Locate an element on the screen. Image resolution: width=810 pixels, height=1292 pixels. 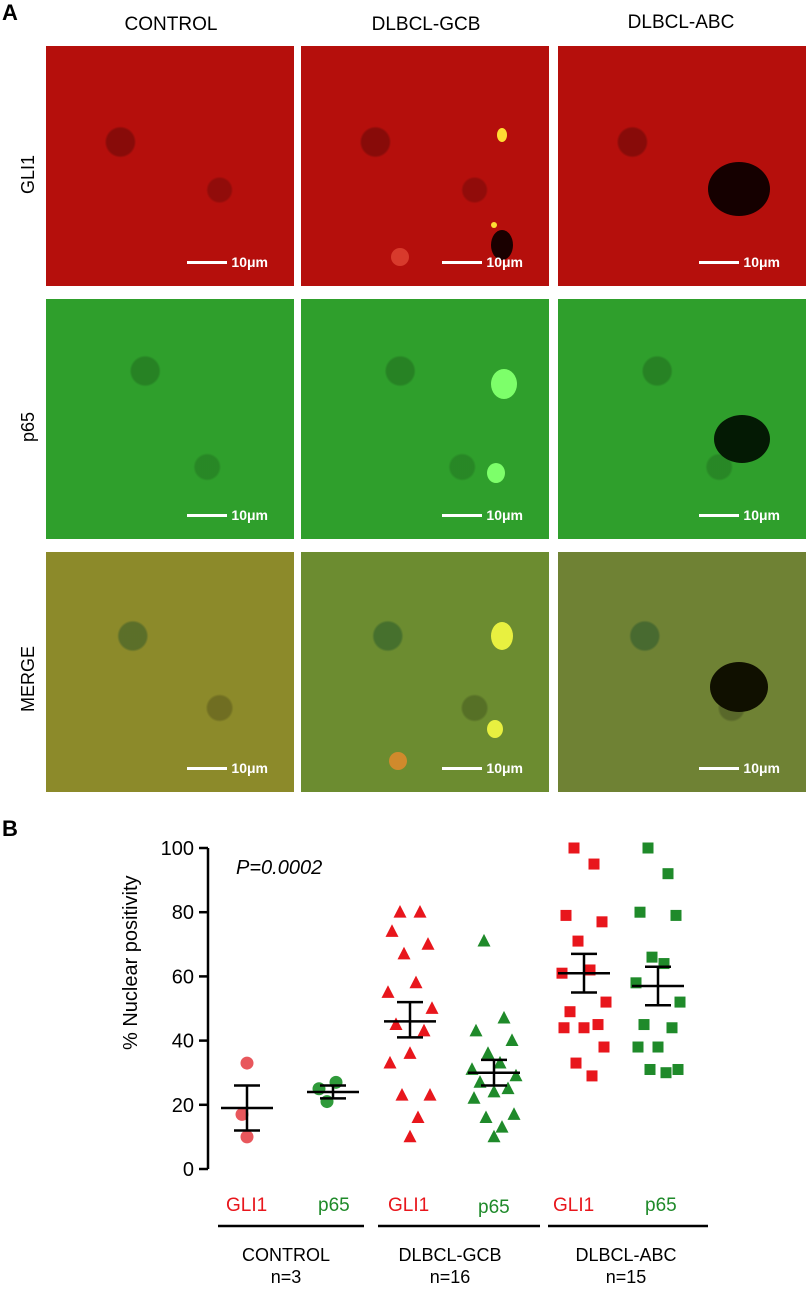
y-tick-label: 0 is located at coordinates (188, 1170).